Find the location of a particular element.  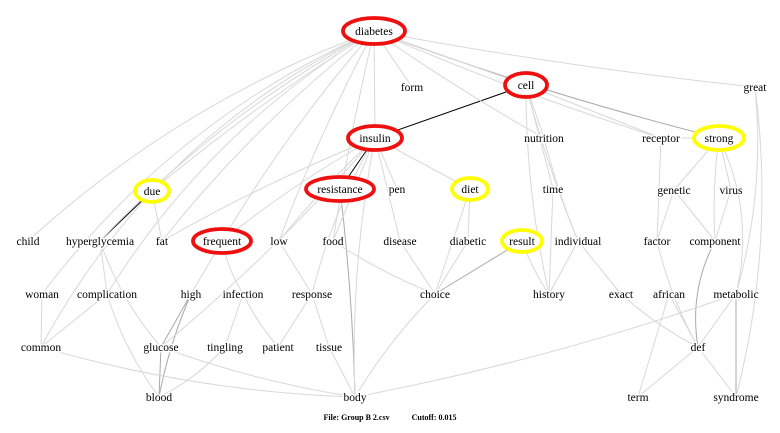

node-low: low is located at coordinates (279, 242).